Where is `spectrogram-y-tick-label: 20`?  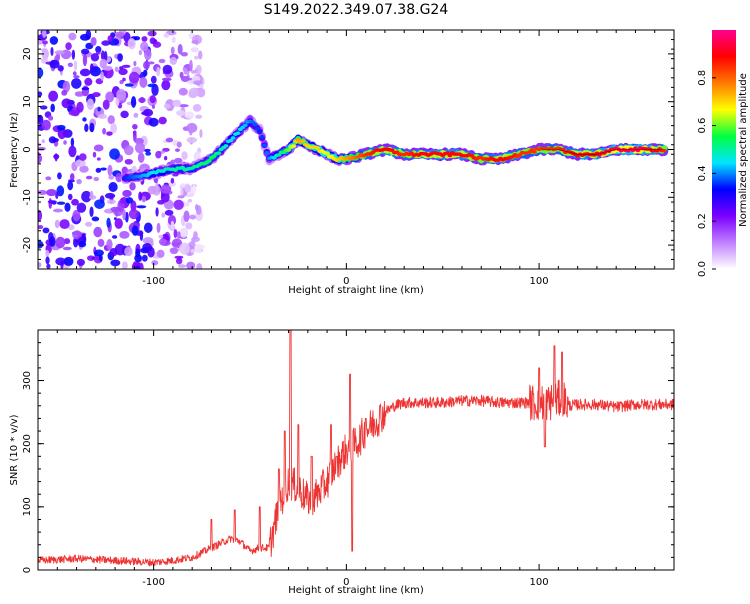 spectrogram-y-tick-label: 20 is located at coordinates (27, 54).